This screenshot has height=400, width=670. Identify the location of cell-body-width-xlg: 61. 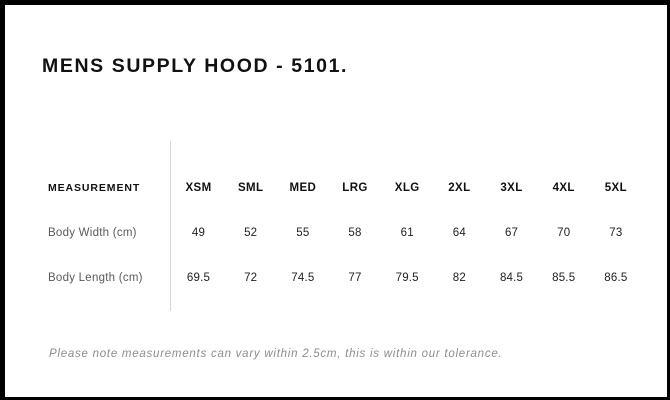
(407, 232).